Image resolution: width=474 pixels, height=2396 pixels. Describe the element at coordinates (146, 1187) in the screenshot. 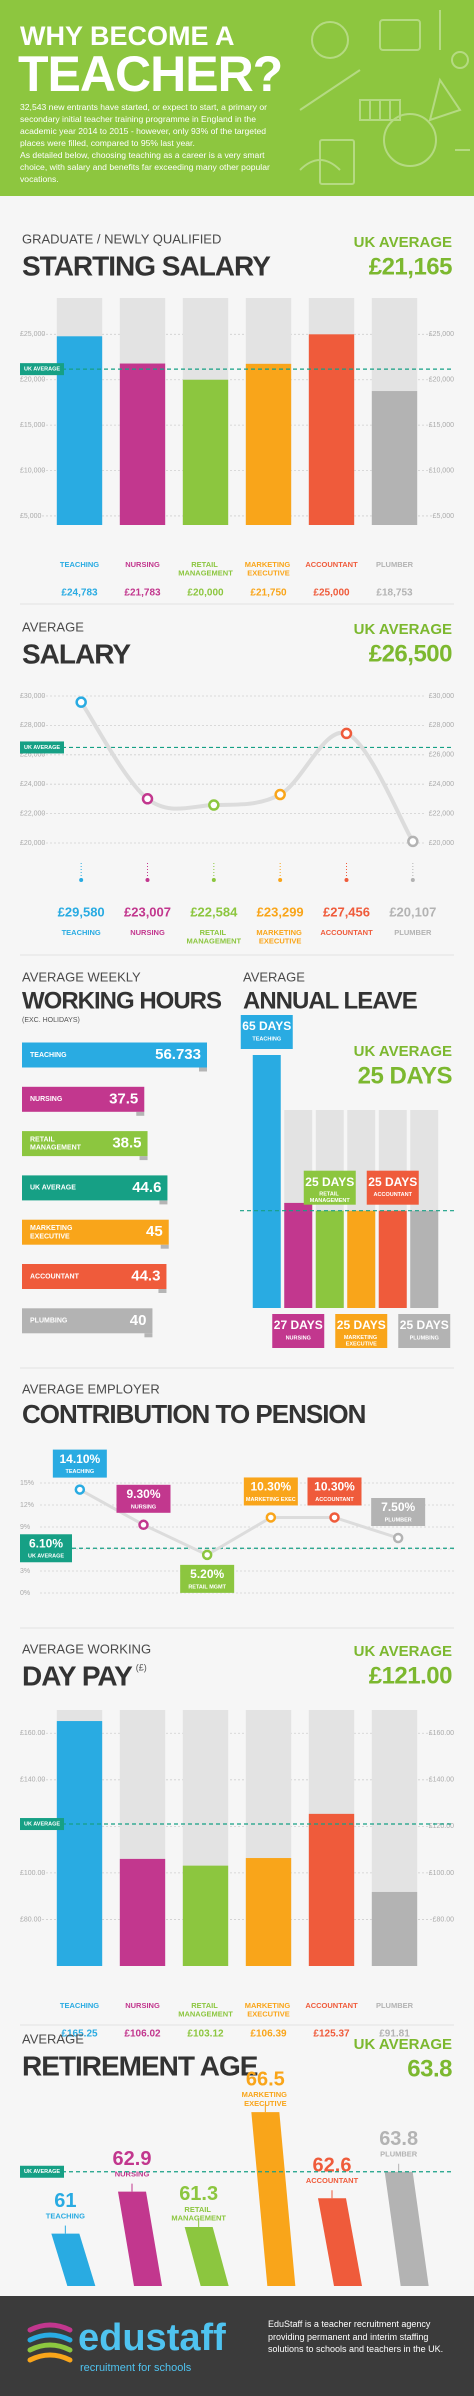

I see `value-label: 44.6` at that location.